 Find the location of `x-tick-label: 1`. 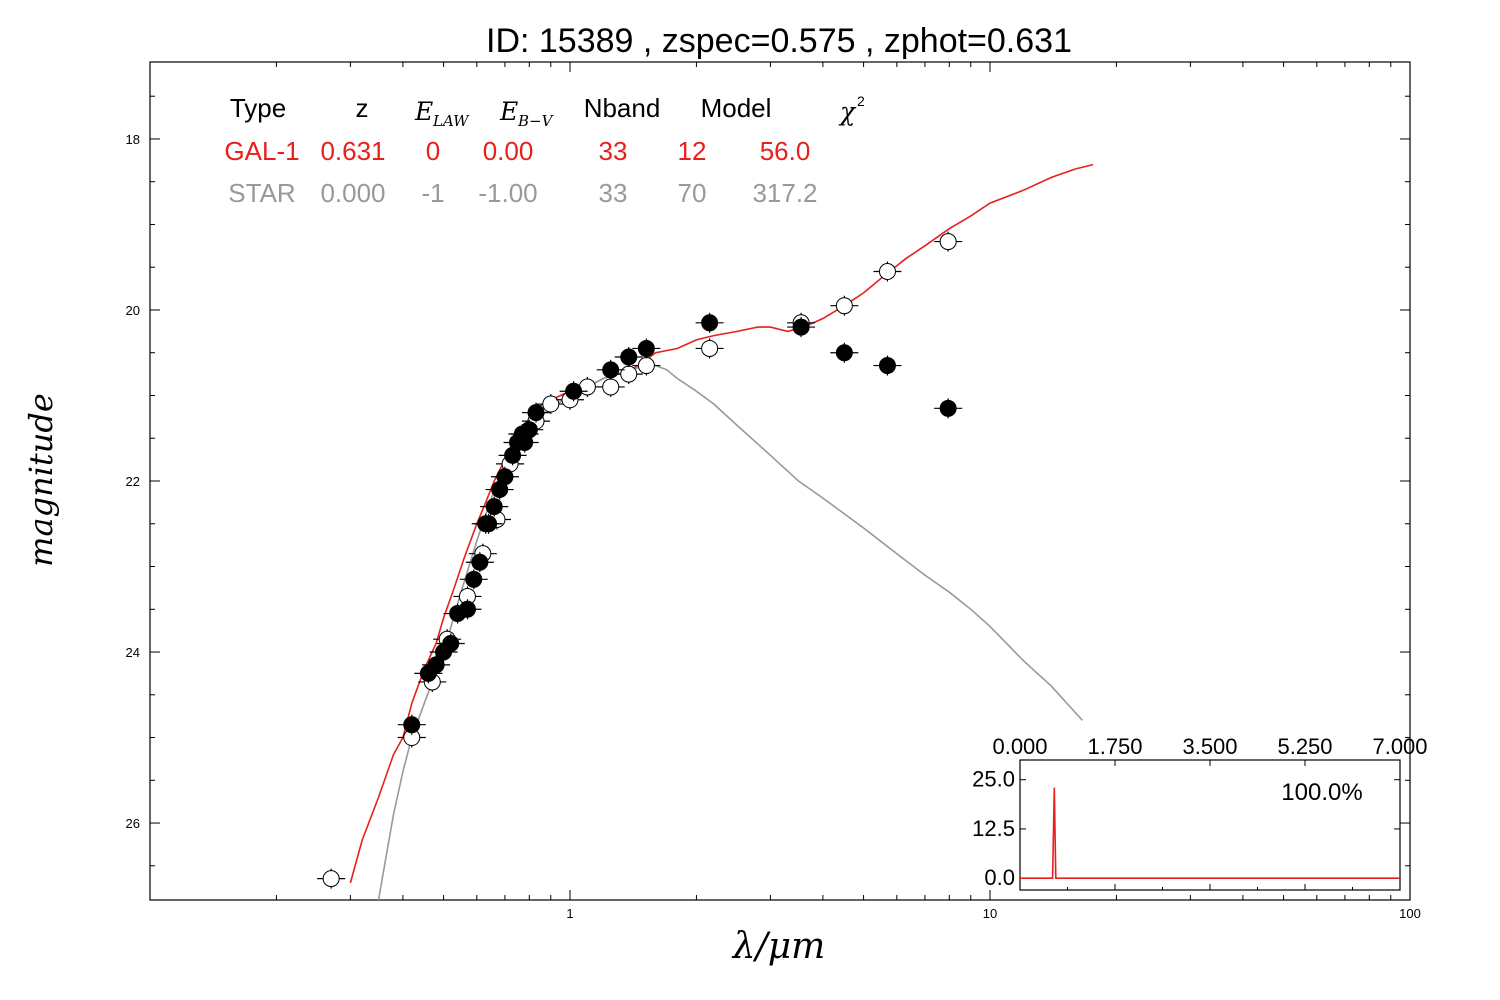

x-tick-label: 1 is located at coordinates (569, 913).